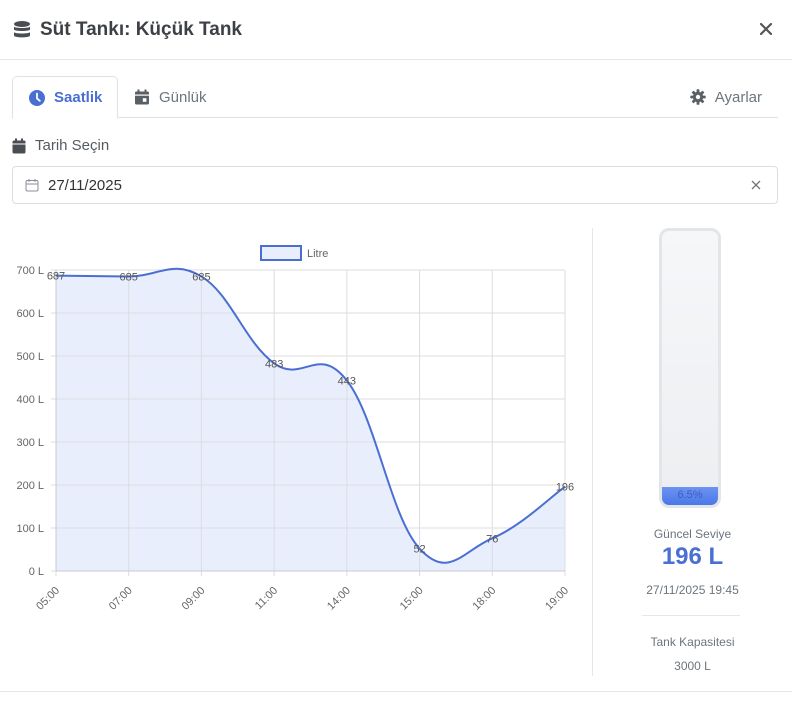 This screenshot has height=714, width=792. Describe the element at coordinates (141, 29) in the screenshot. I see `modal-title-text: Süt Tankı: Küçük Tank` at that location.